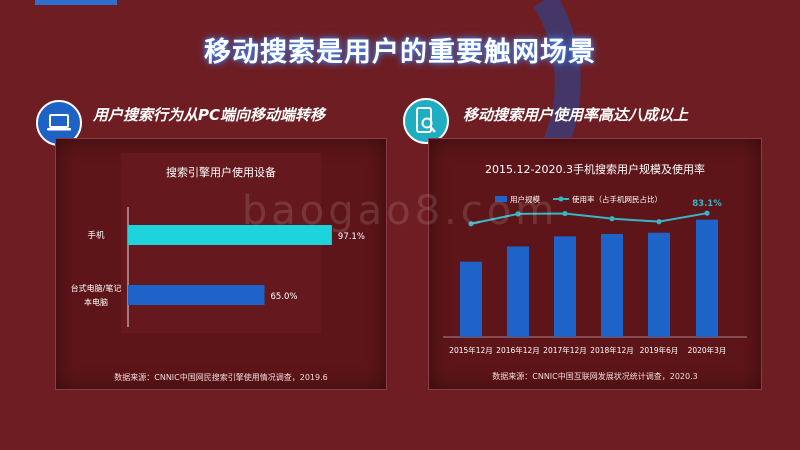 This screenshot has width=800, height=450. What do you see at coordinates (659, 350) in the screenshot?
I see `x-tick-label-4: 2019年6月` at bounding box center [659, 350].